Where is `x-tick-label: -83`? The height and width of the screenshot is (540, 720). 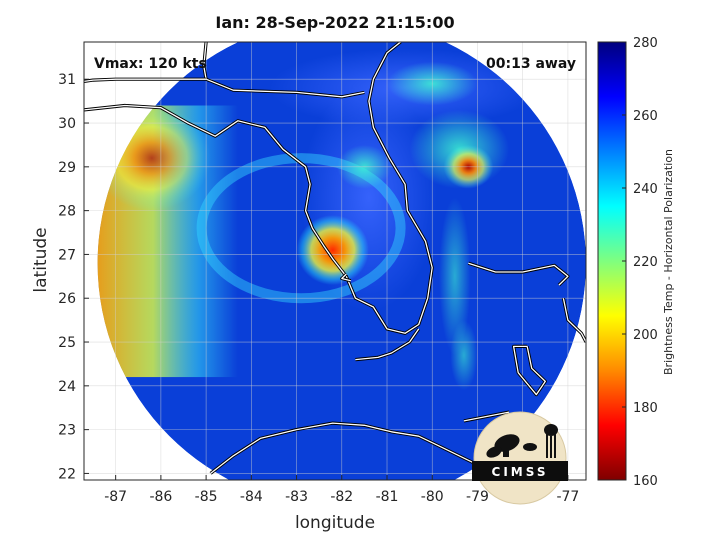 x-tick-label: -83 is located at coordinates (296, 497).